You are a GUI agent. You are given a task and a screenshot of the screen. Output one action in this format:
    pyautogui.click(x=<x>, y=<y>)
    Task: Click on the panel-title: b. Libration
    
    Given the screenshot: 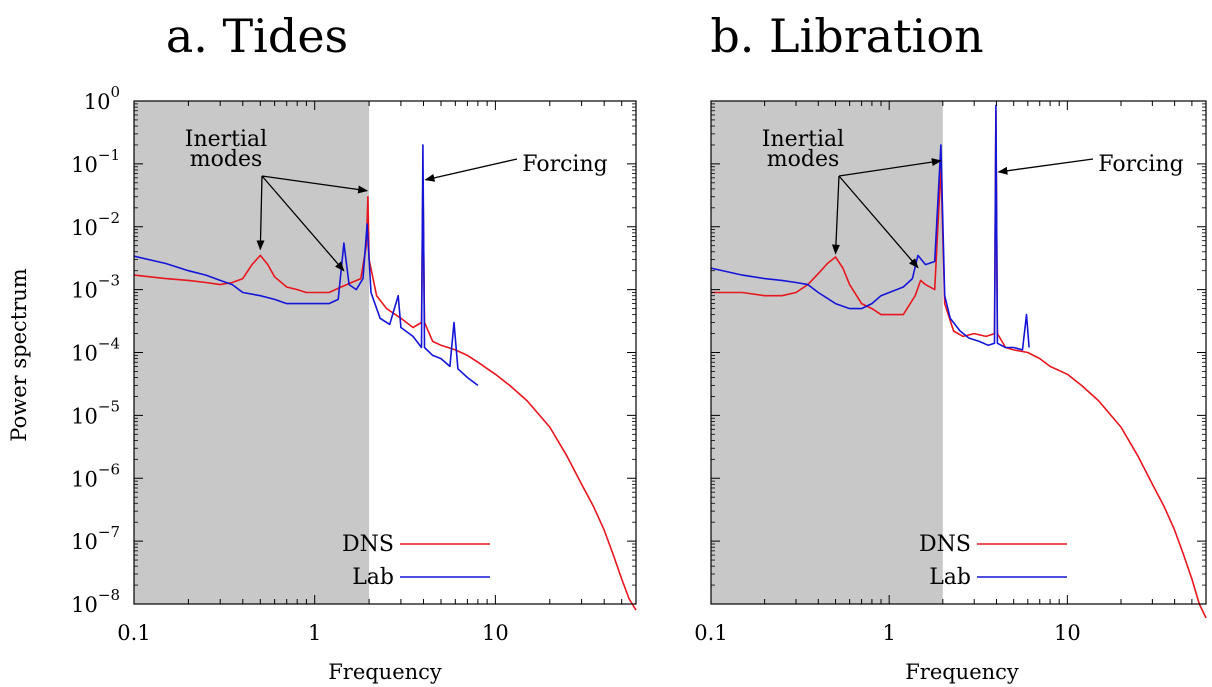 What is the action you would take?
    pyautogui.click(x=846, y=36)
    